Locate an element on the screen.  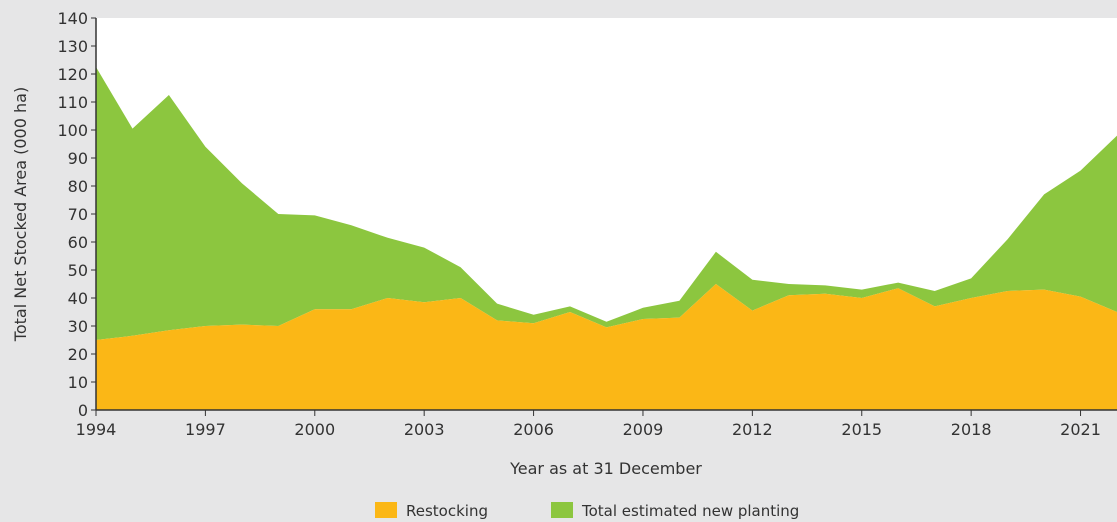
y-tick-label: 0 is located at coordinates (83, 410).